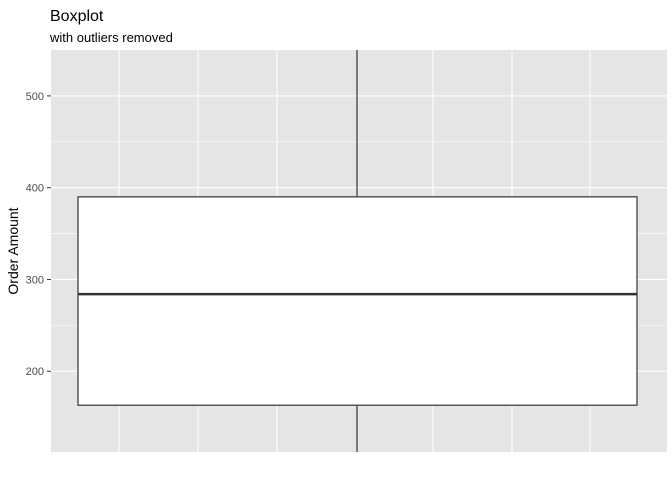 The image size is (672, 485). What do you see at coordinates (35, 280) in the screenshot?
I see `y-tick-label: 300` at bounding box center [35, 280].